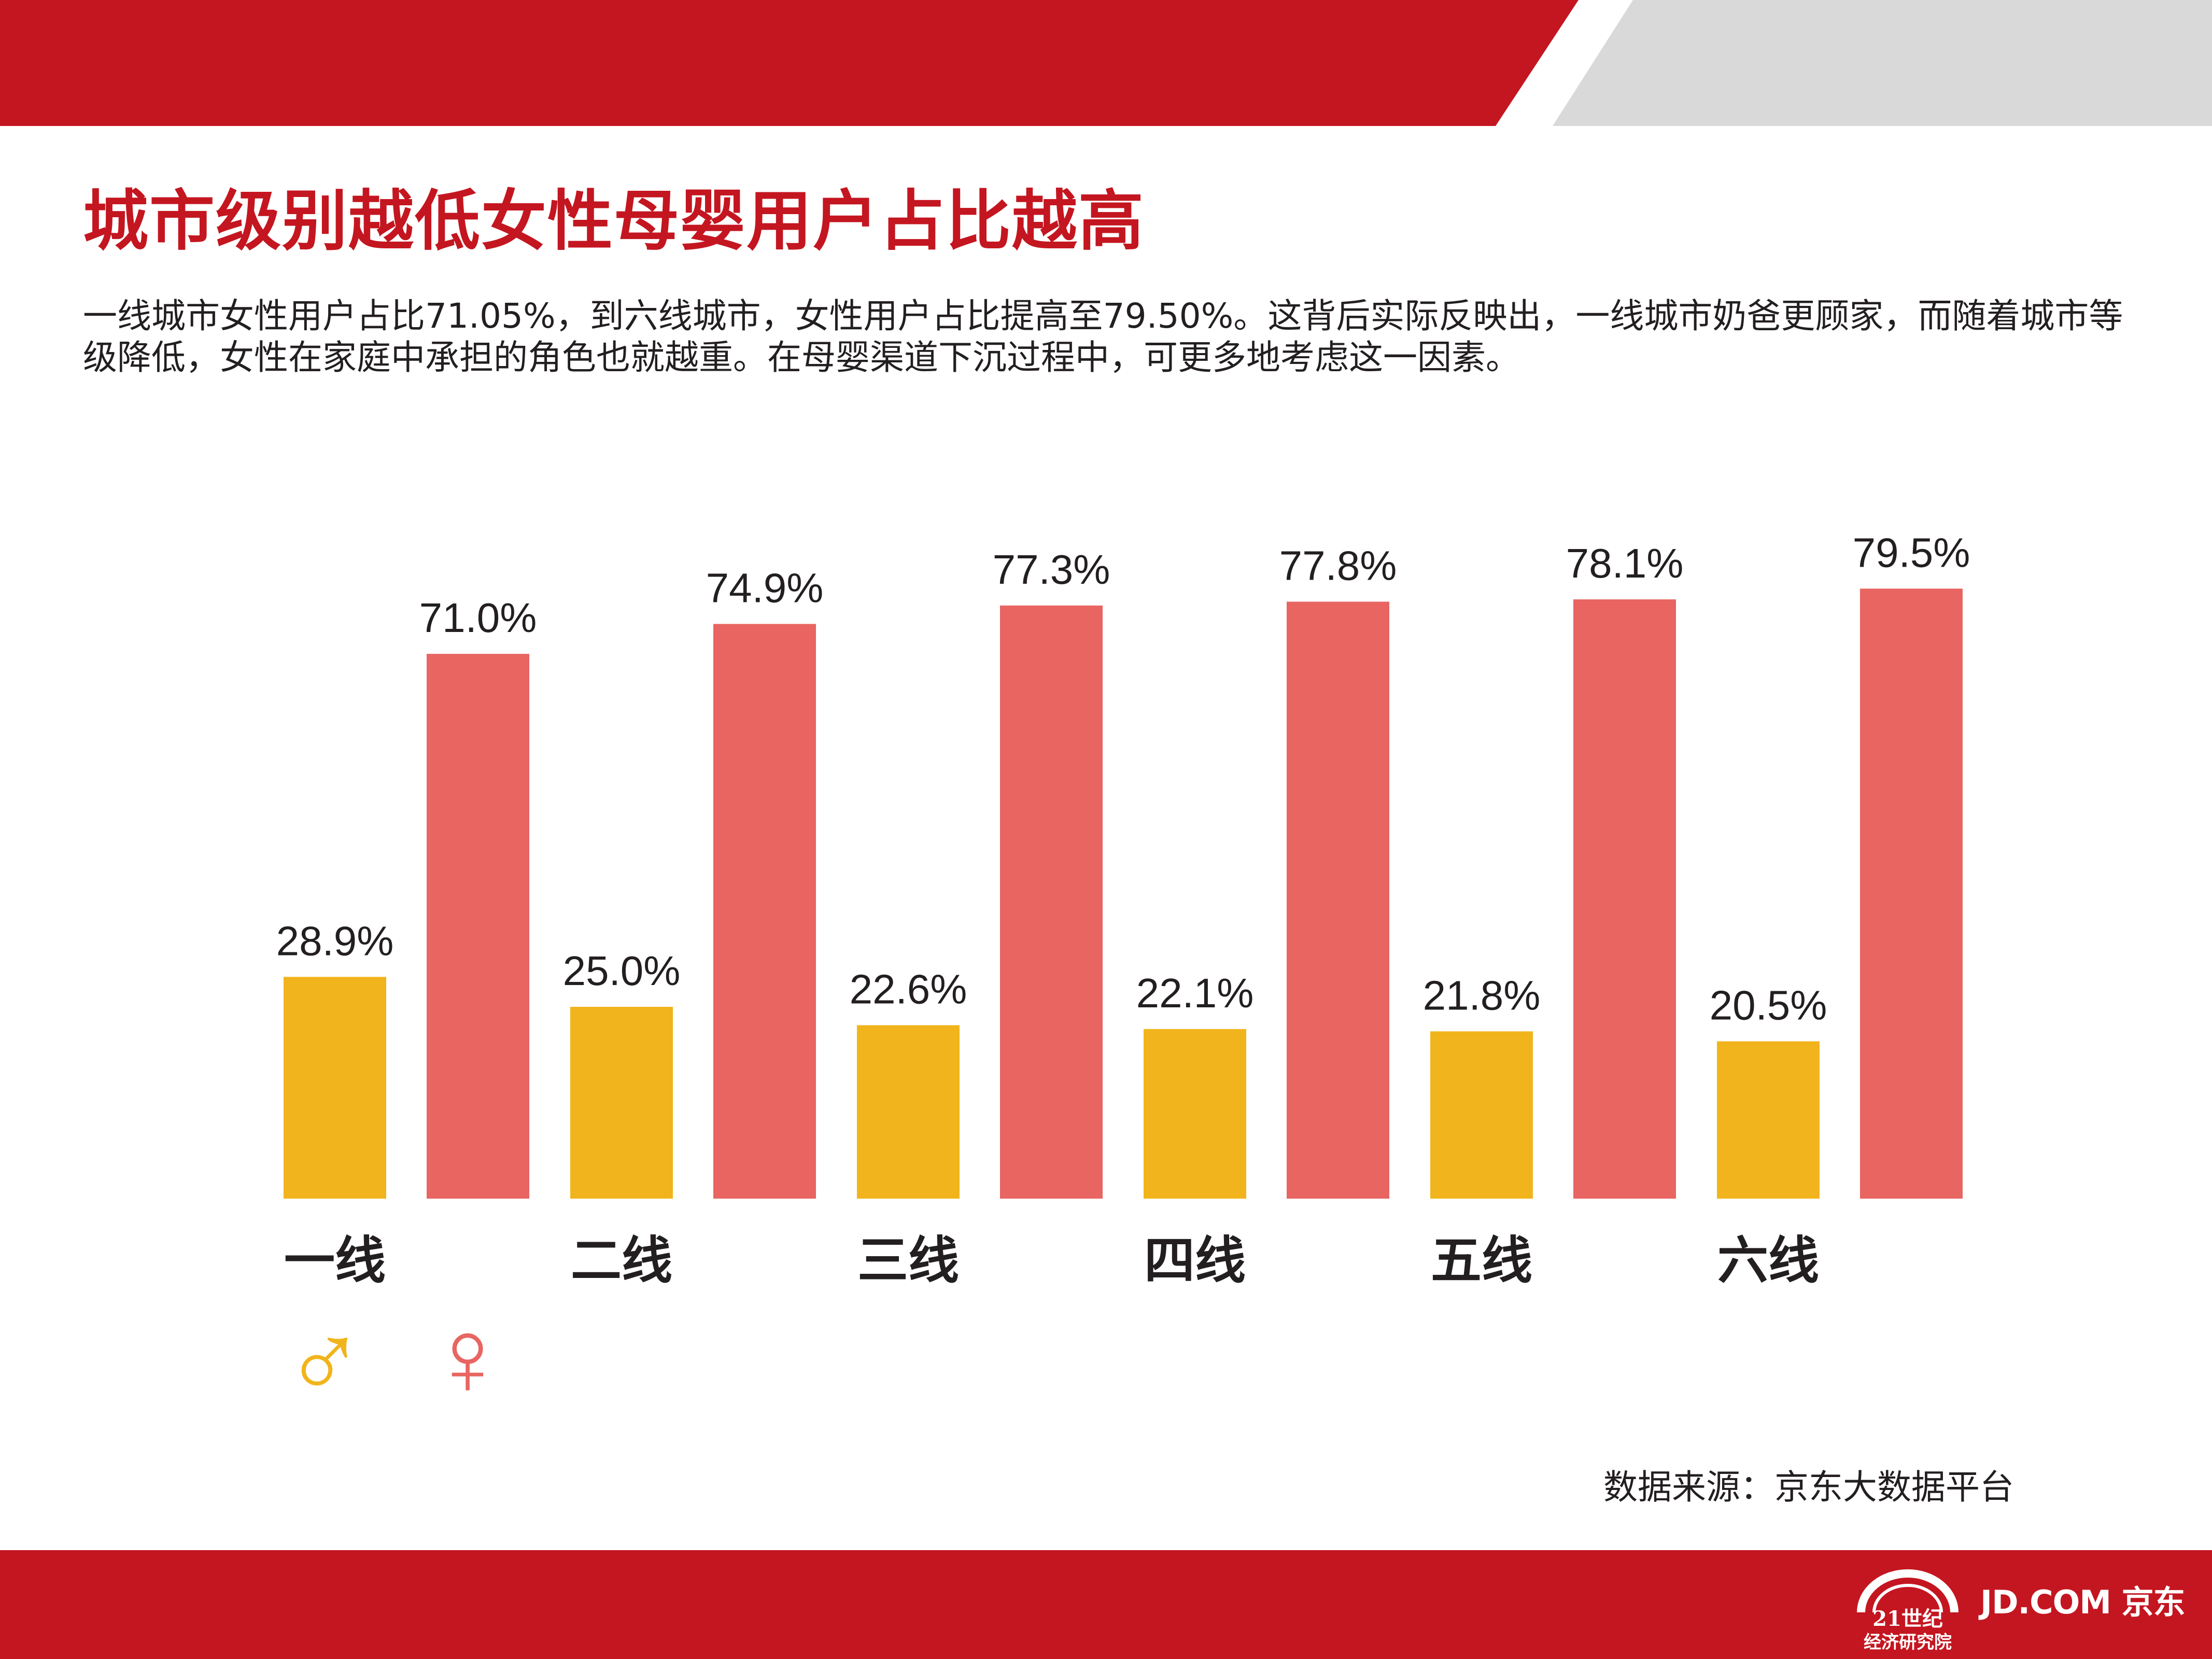 This screenshot has height=1659, width=2212. What do you see at coordinates (1908, 1591) in the screenshot?
I see `institute-logo-icon` at bounding box center [1908, 1591].